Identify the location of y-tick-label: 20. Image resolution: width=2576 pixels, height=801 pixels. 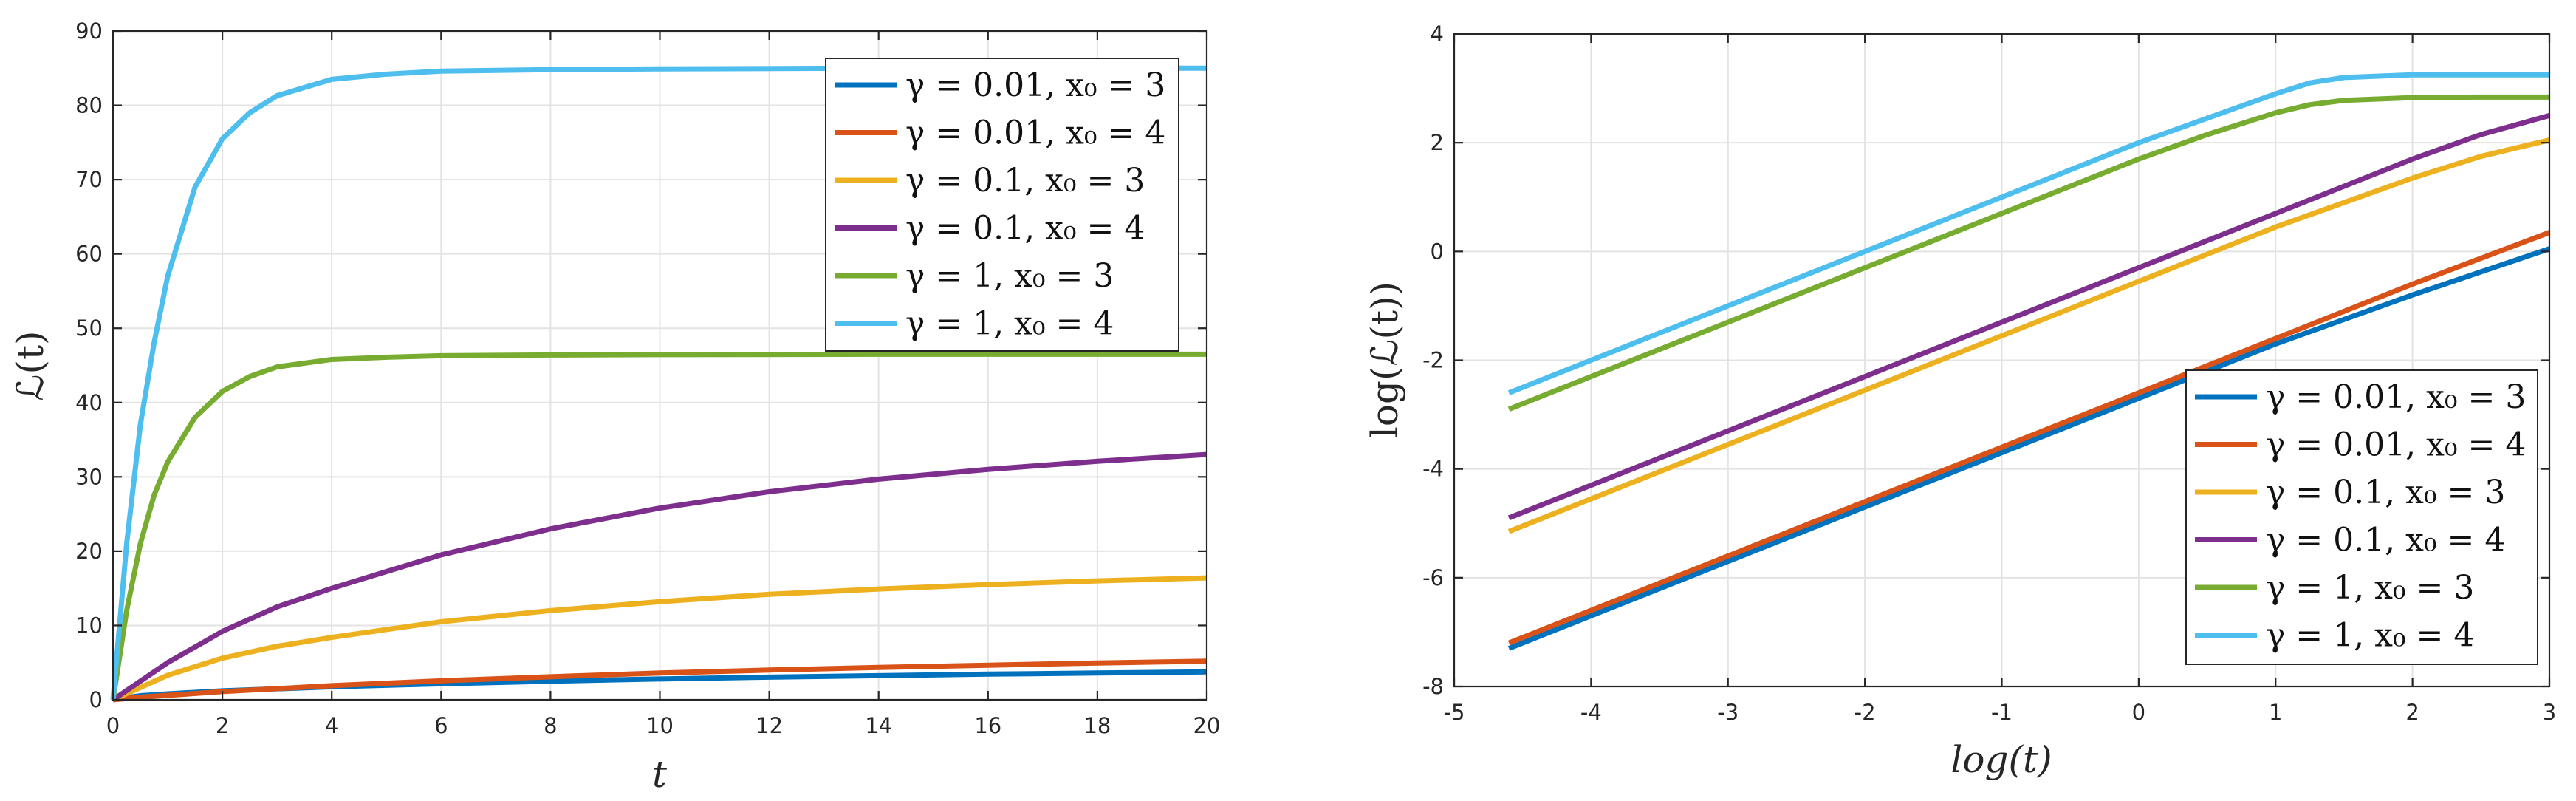
(89, 551).